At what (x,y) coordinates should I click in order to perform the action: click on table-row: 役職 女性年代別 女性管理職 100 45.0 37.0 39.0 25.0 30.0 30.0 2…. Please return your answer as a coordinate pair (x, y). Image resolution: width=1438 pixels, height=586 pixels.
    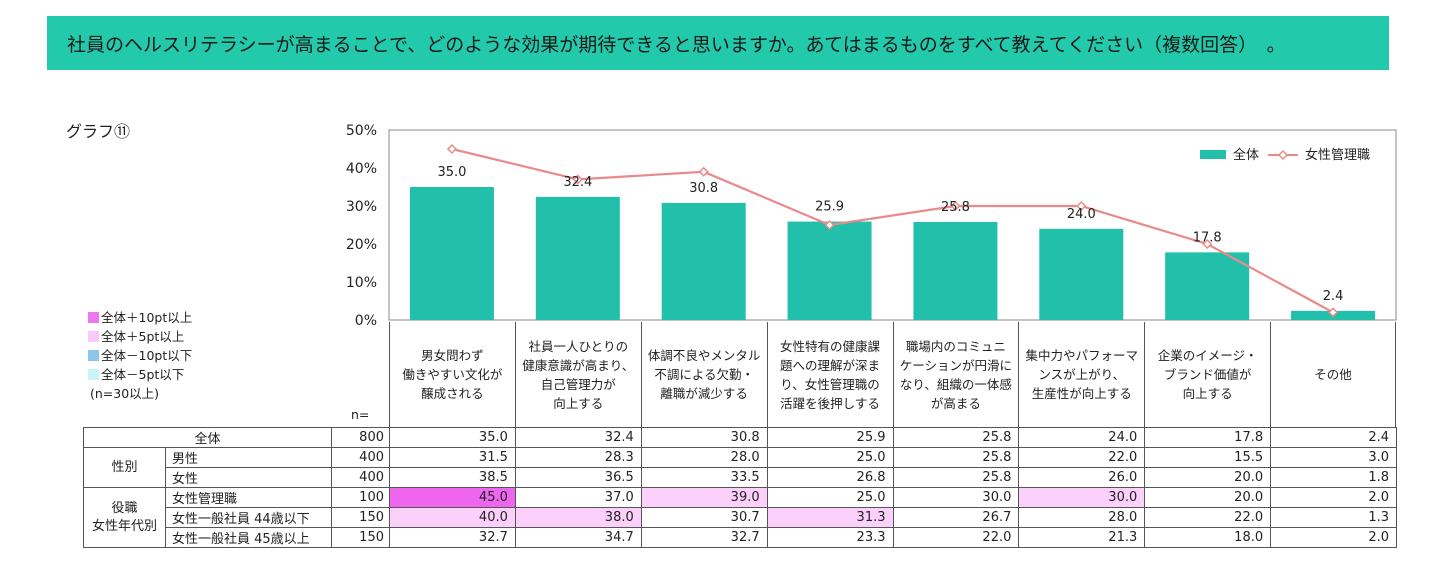
    Looking at the image, I should click on (740, 517).